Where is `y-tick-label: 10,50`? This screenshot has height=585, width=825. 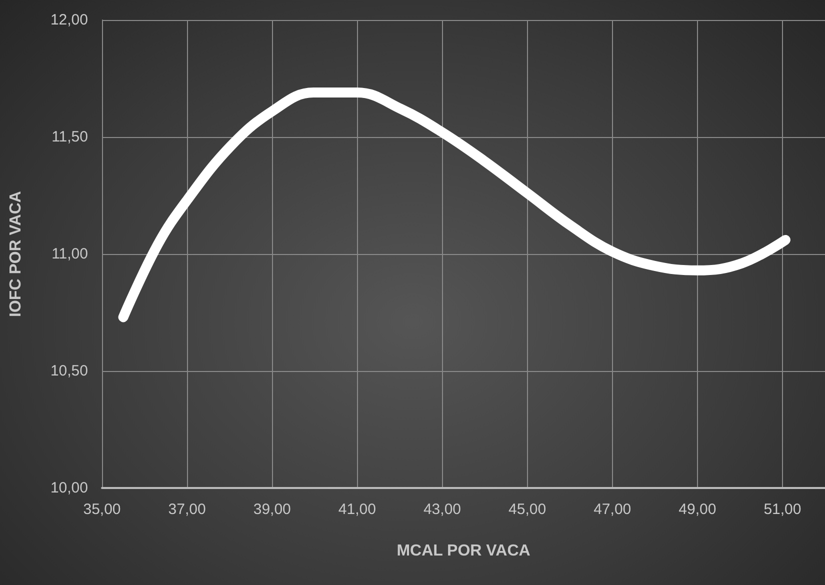
y-tick-label: 10,50 is located at coordinates (69, 371).